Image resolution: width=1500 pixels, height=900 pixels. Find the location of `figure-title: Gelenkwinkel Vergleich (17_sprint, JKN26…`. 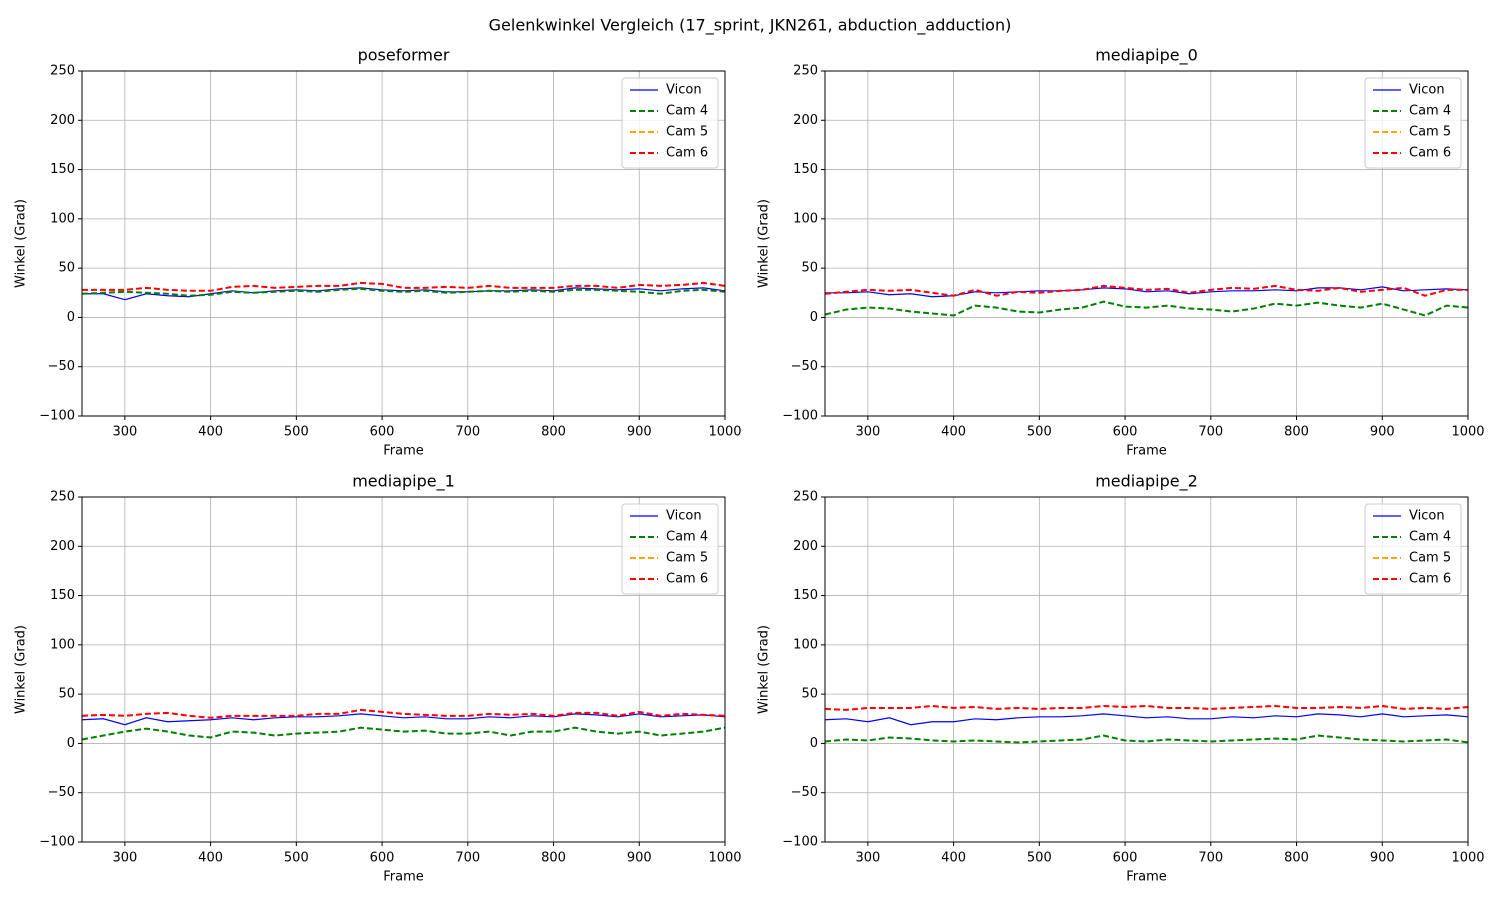

figure-title: Gelenkwinkel Vergleich (17_sprint, JKN26… is located at coordinates (750, 26).